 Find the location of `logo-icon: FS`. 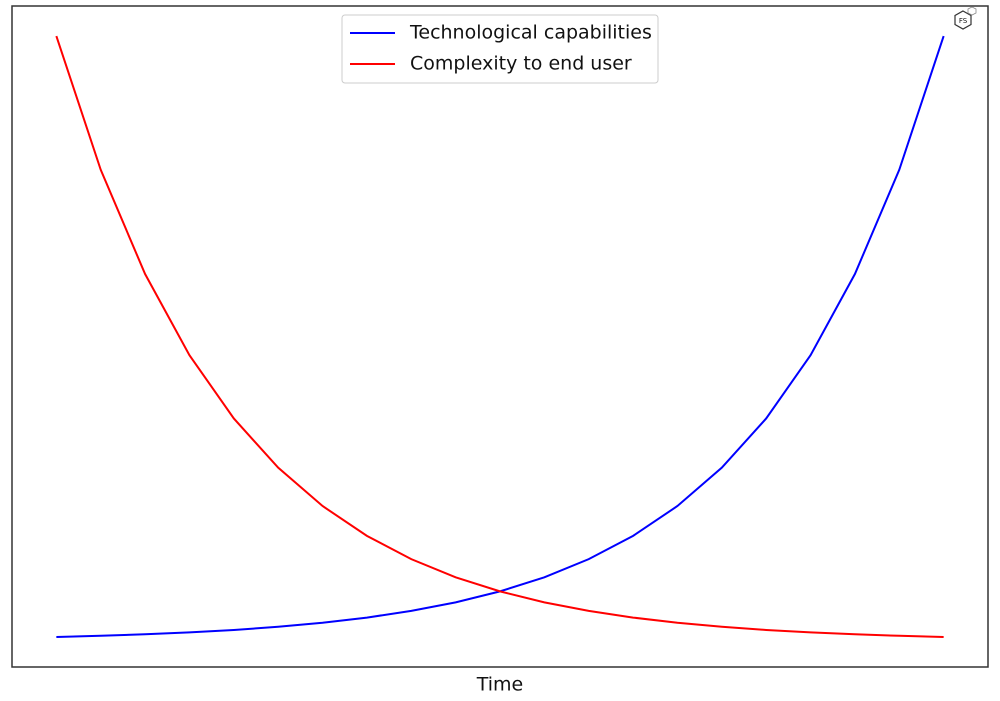

logo-icon: FS is located at coordinates (965, 18).